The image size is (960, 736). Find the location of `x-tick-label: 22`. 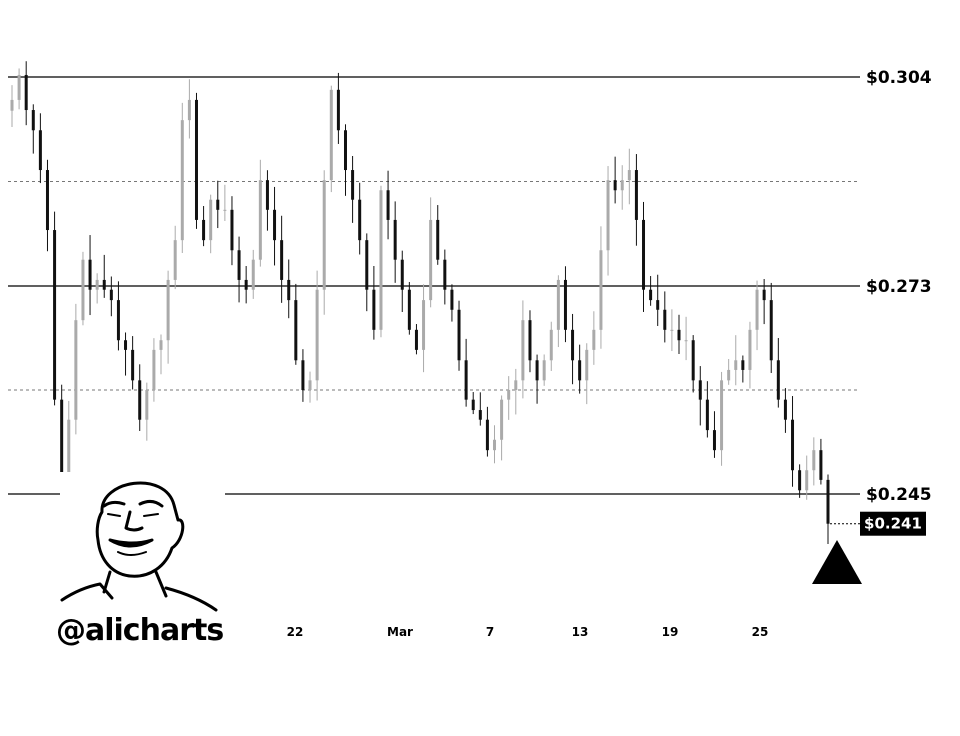

x-tick-label: 22 is located at coordinates (295, 632).